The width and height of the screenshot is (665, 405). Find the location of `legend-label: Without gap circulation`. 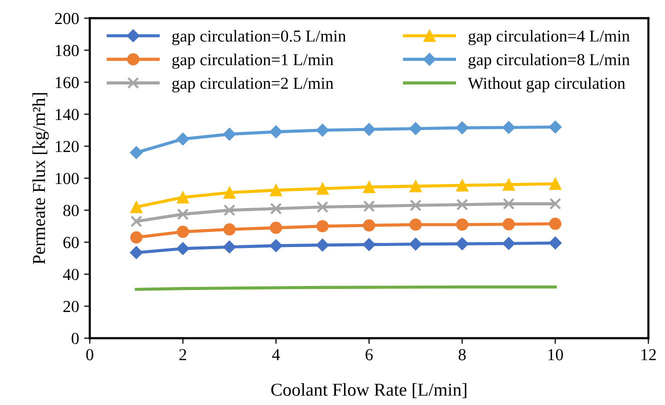

legend-label: Without gap circulation is located at coordinates (547, 84).